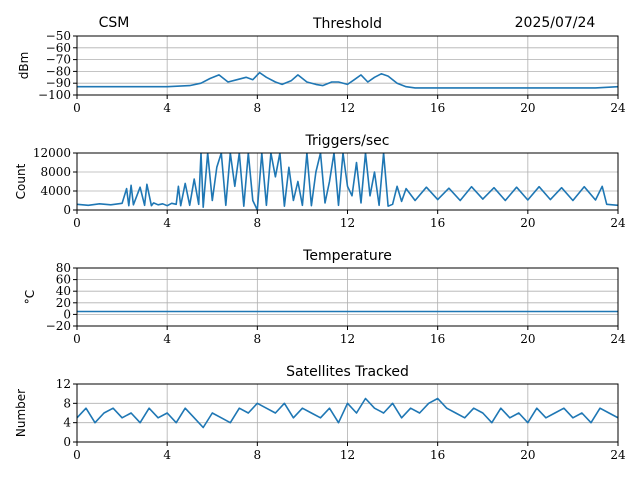  I want to click on y-tick-label: 40, so click(63, 291).